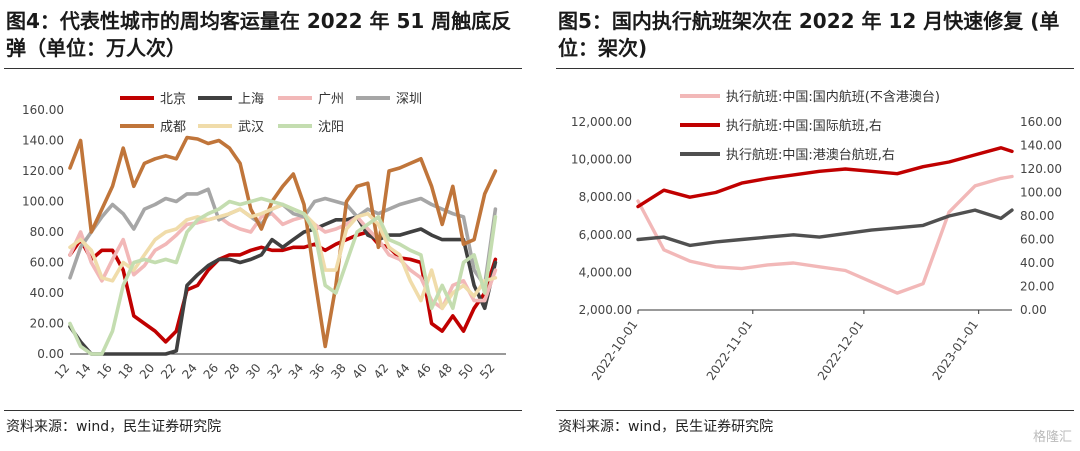 Image resolution: width=1080 pixels, height=451 pixels. I want to click on right-right-y-tick-label: 140.00, so click(1041, 146).